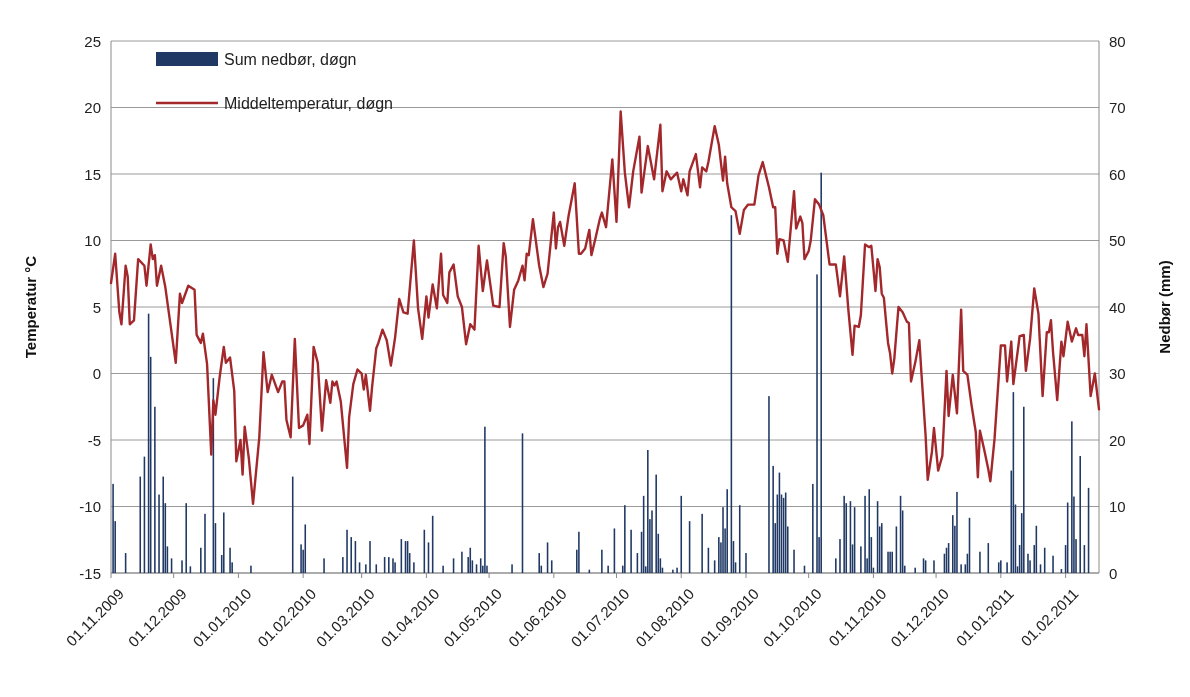 This screenshot has height=697, width=1190. What do you see at coordinates (92, 240) in the screenshot?
I see `y-tick-label: 10` at bounding box center [92, 240].